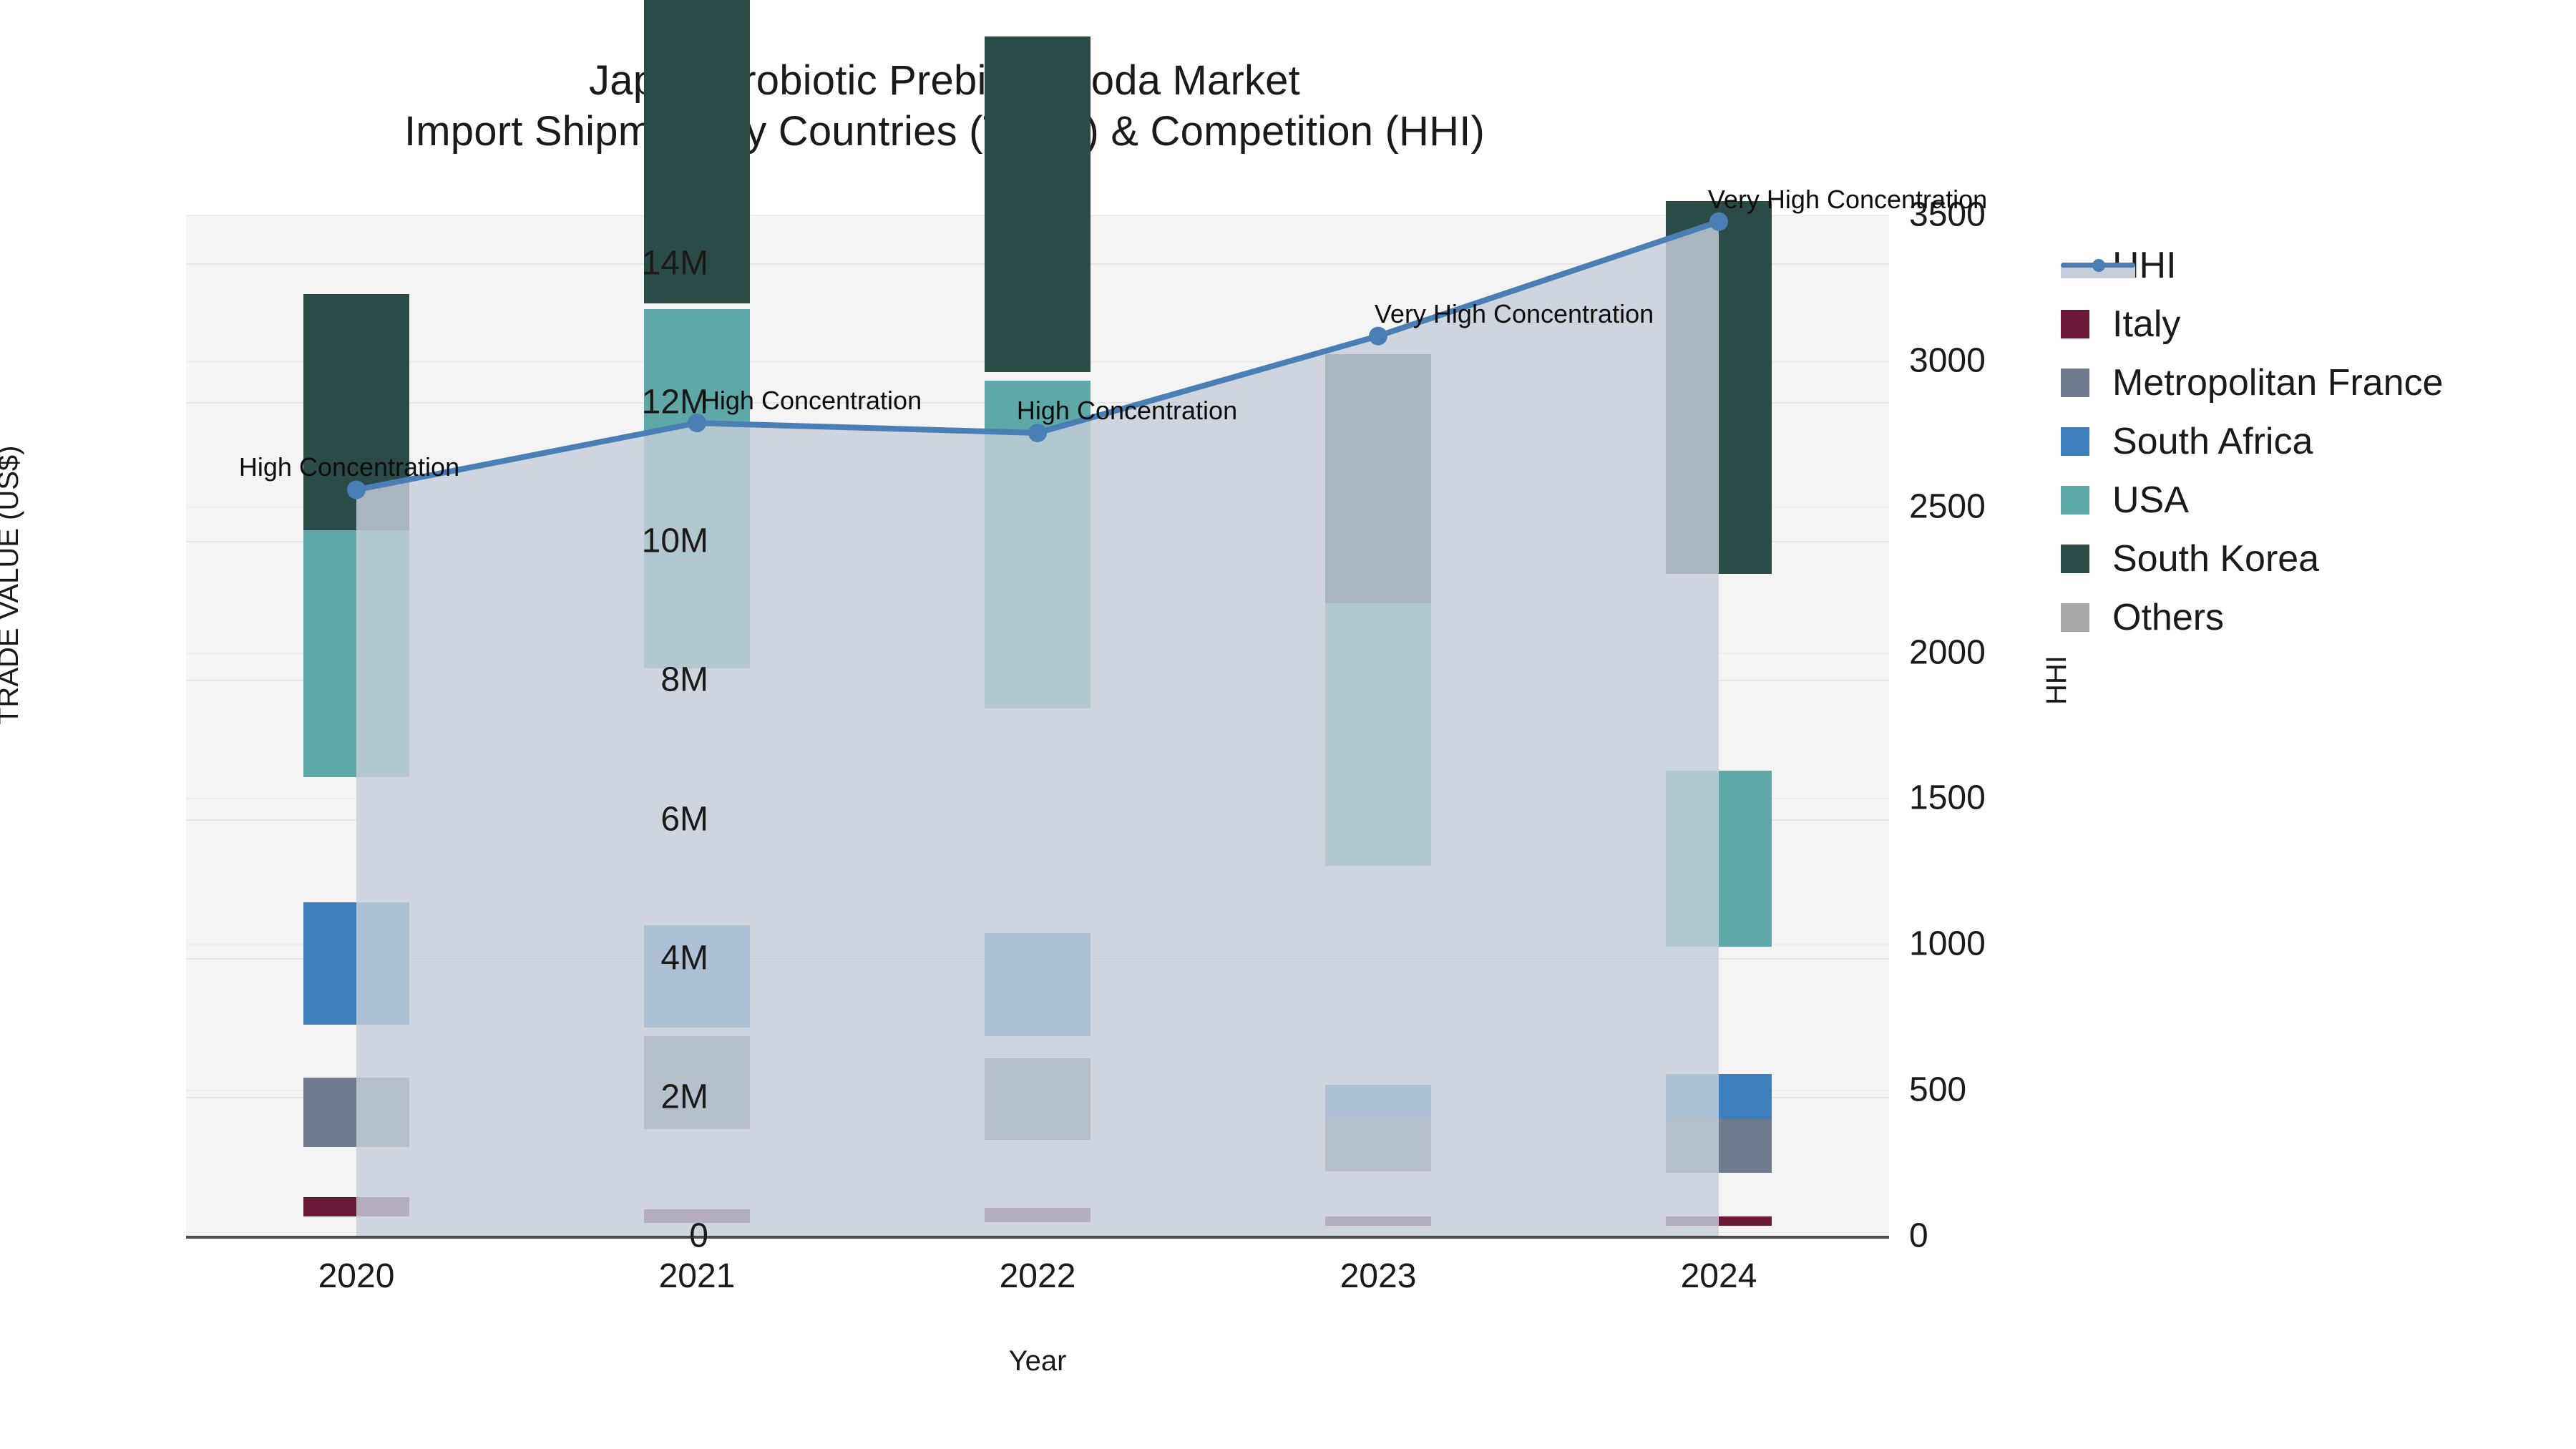 This screenshot has height=1449, width=2576. I want to click on y-tick-left-0: 0, so click(698, 1235).